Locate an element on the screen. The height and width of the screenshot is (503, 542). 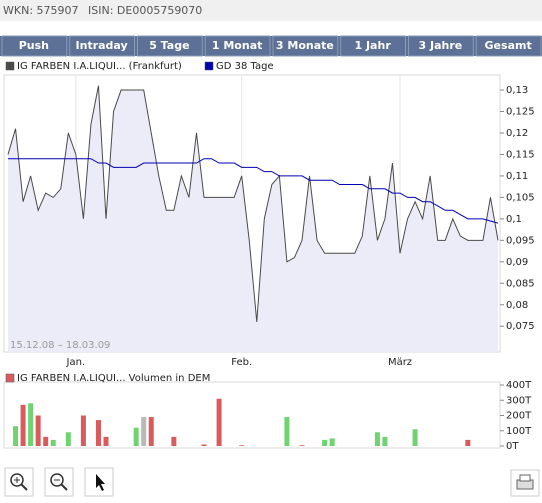
tab-label: 1 Jahr is located at coordinates (372, 45).